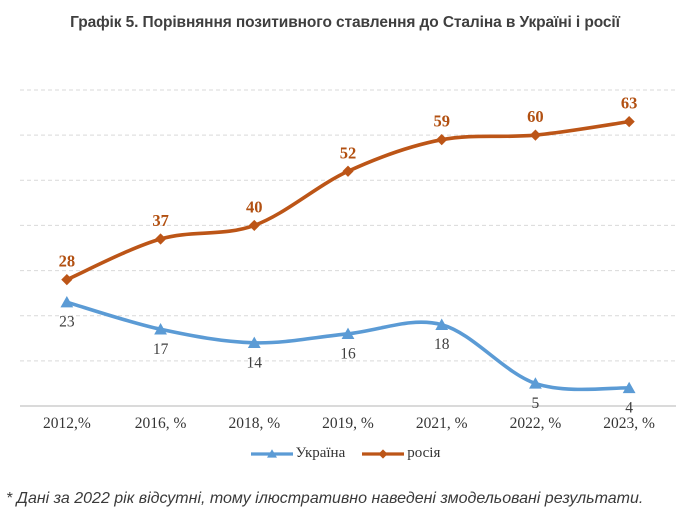  What do you see at coordinates (441, 121) in the screenshot?
I see `data-label: 59` at bounding box center [441, 121].